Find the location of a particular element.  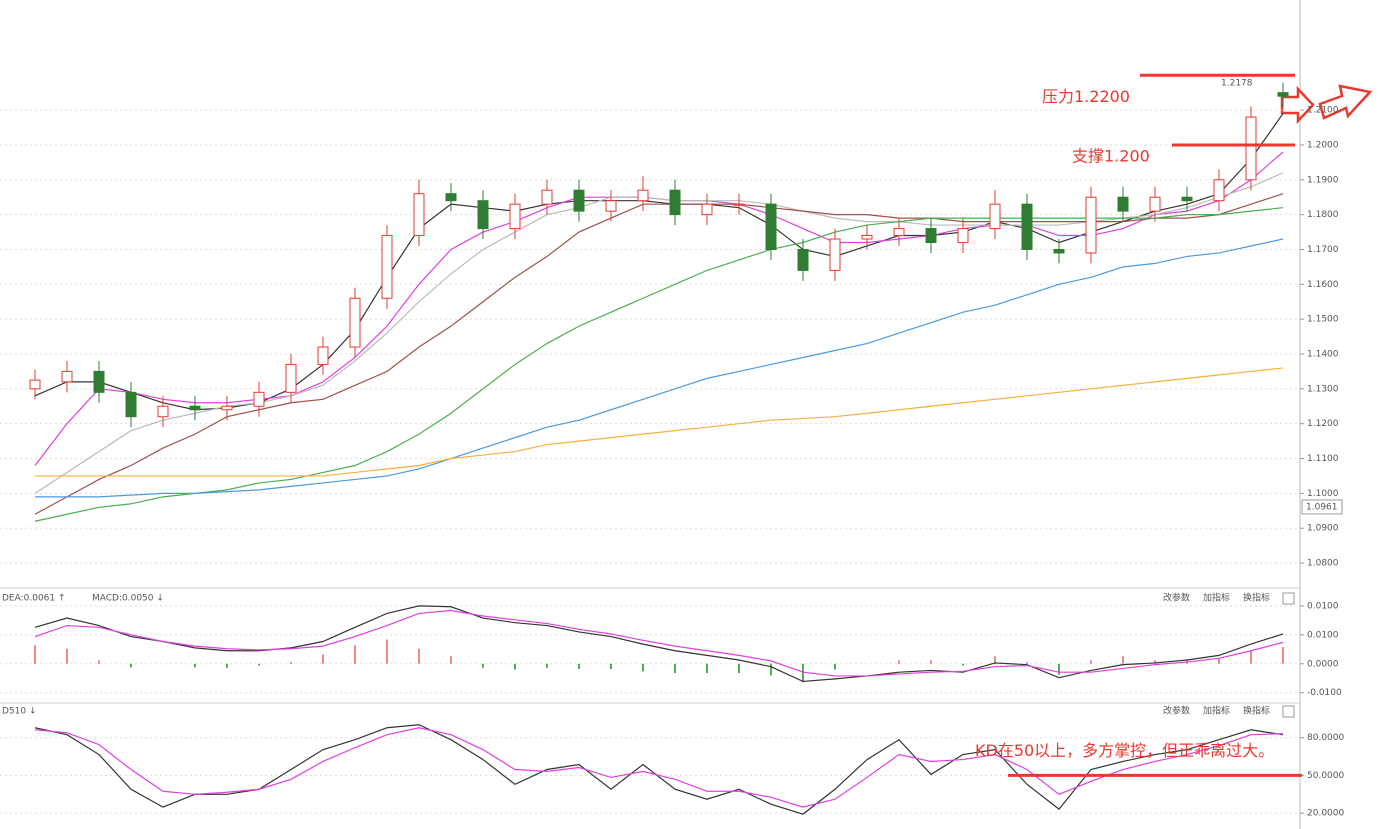

y-tick-label: 1.1500 is located at coordinates (1323, 320).